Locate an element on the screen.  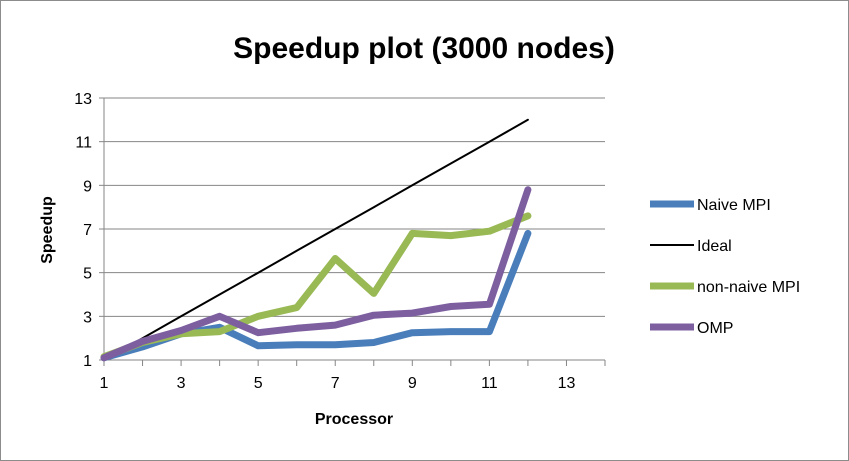
y-tick-label-13: 13 is located at coordinates (83, 99).